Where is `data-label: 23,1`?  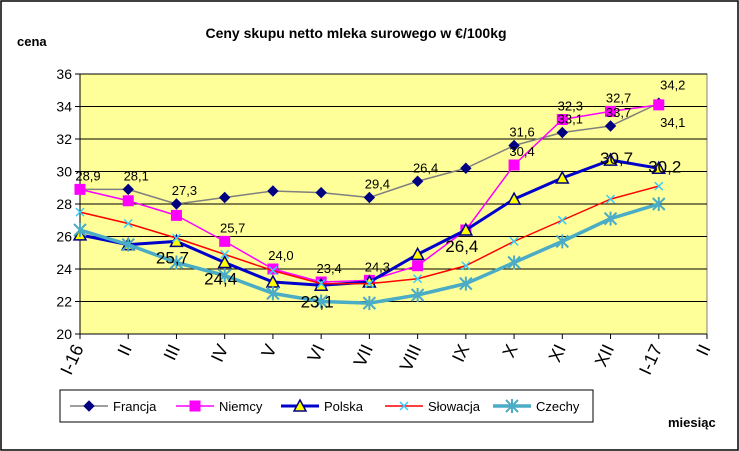 data-label: 23,1 is located at coordinates (317, 301).